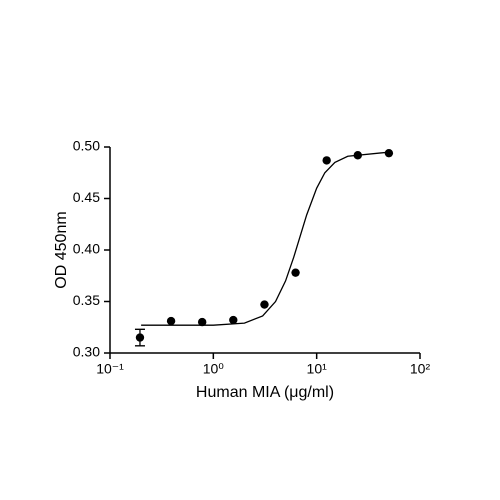 The height and width of the screenshot is (500, 500). I want to click on x-tick-label: 10⁰, so click(214, 369).